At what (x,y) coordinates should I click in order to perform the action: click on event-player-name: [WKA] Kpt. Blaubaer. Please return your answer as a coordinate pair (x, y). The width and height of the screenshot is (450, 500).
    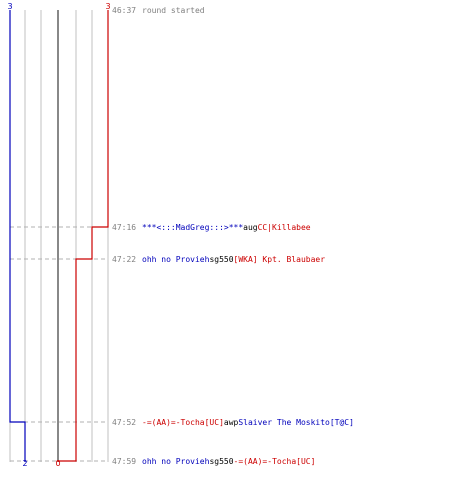
    Looking at the image, I should click on (280, 259).